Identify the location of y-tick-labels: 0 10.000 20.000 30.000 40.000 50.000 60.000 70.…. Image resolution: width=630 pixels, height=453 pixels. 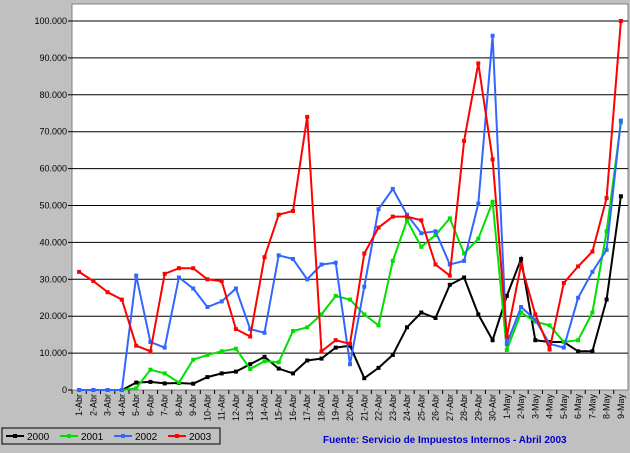
(50, 205).